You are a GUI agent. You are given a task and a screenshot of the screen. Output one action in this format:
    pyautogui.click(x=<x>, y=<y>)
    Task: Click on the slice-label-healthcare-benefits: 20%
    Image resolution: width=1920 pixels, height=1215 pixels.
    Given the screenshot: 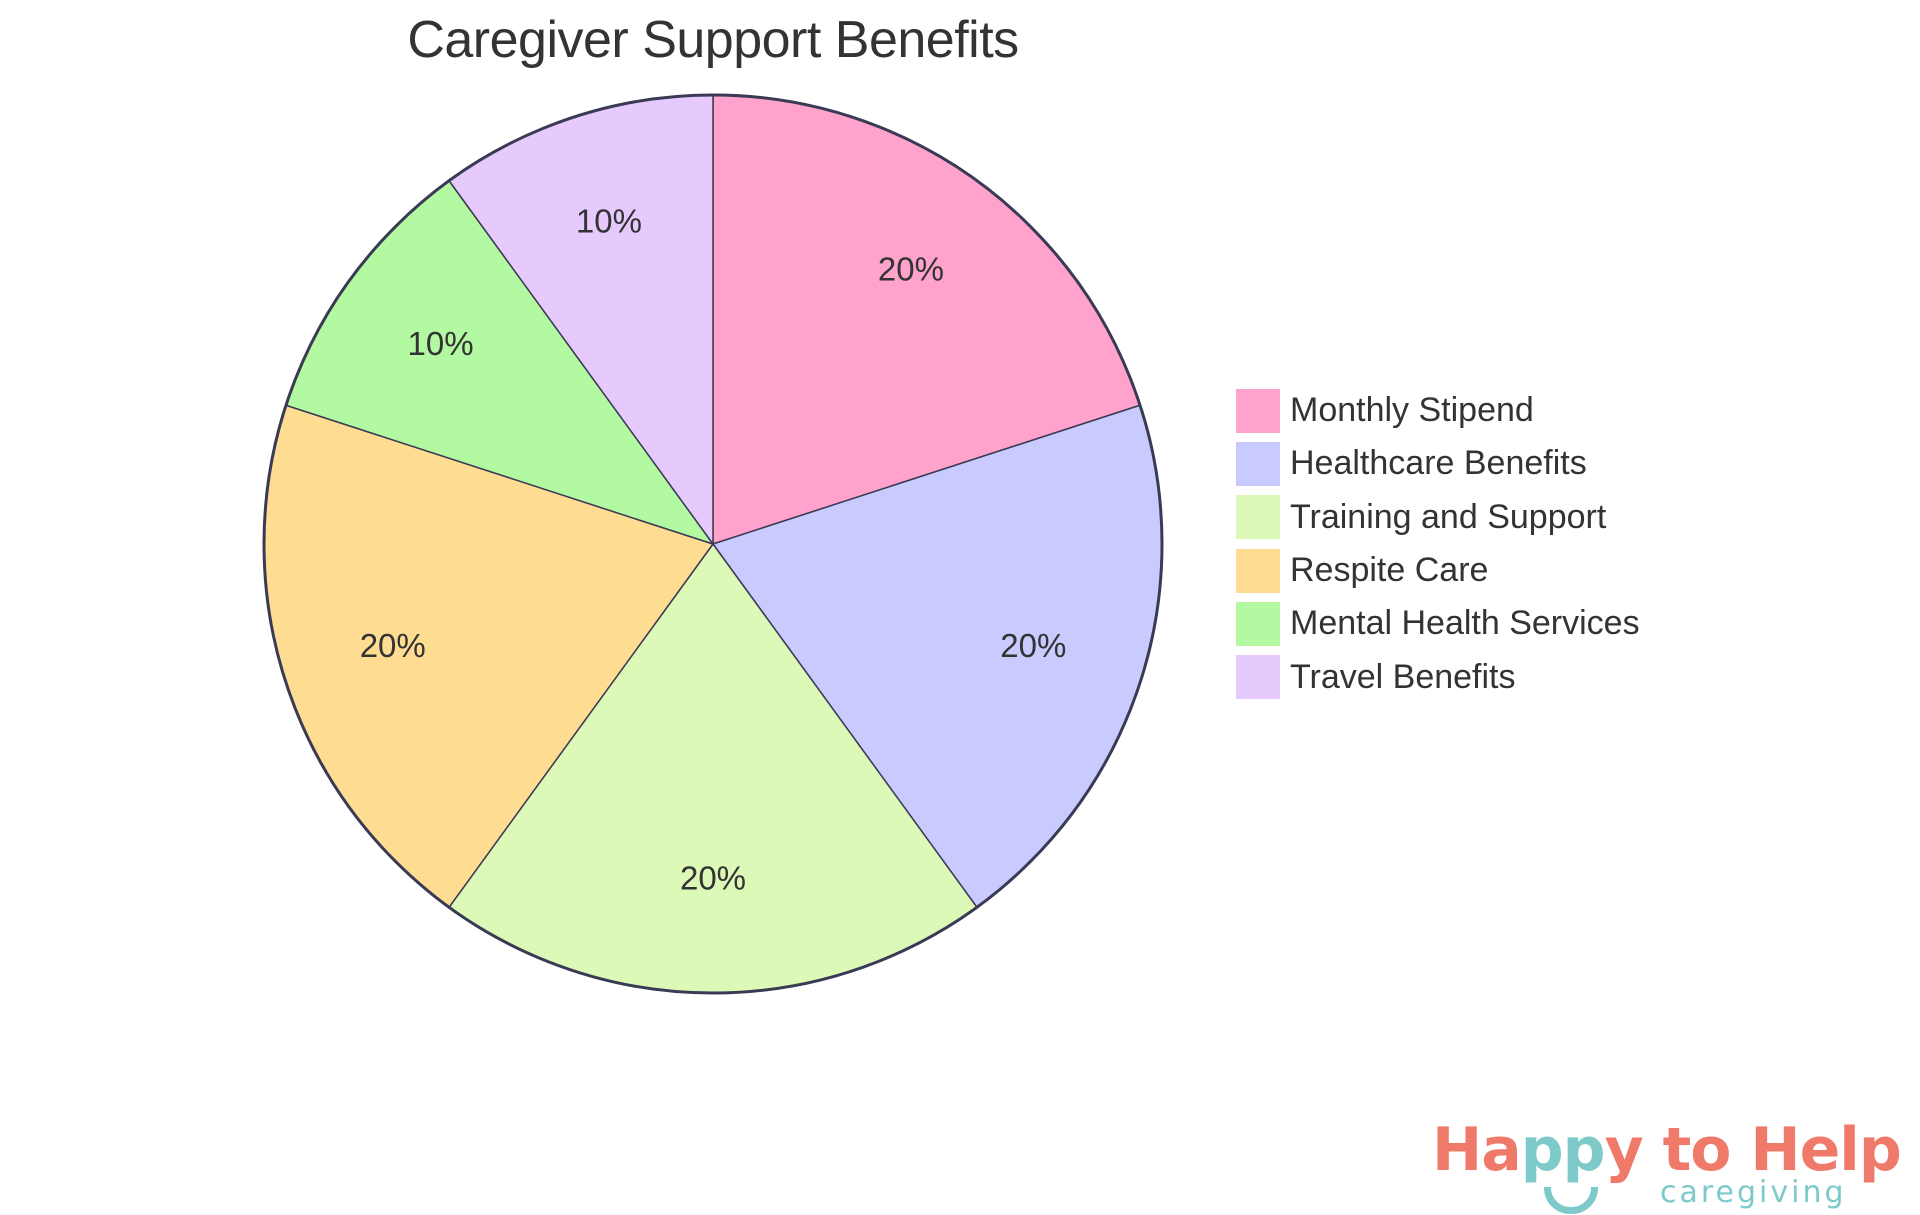 What is the action you would take?
    pyautogui.click(x=1033, y=645)
    